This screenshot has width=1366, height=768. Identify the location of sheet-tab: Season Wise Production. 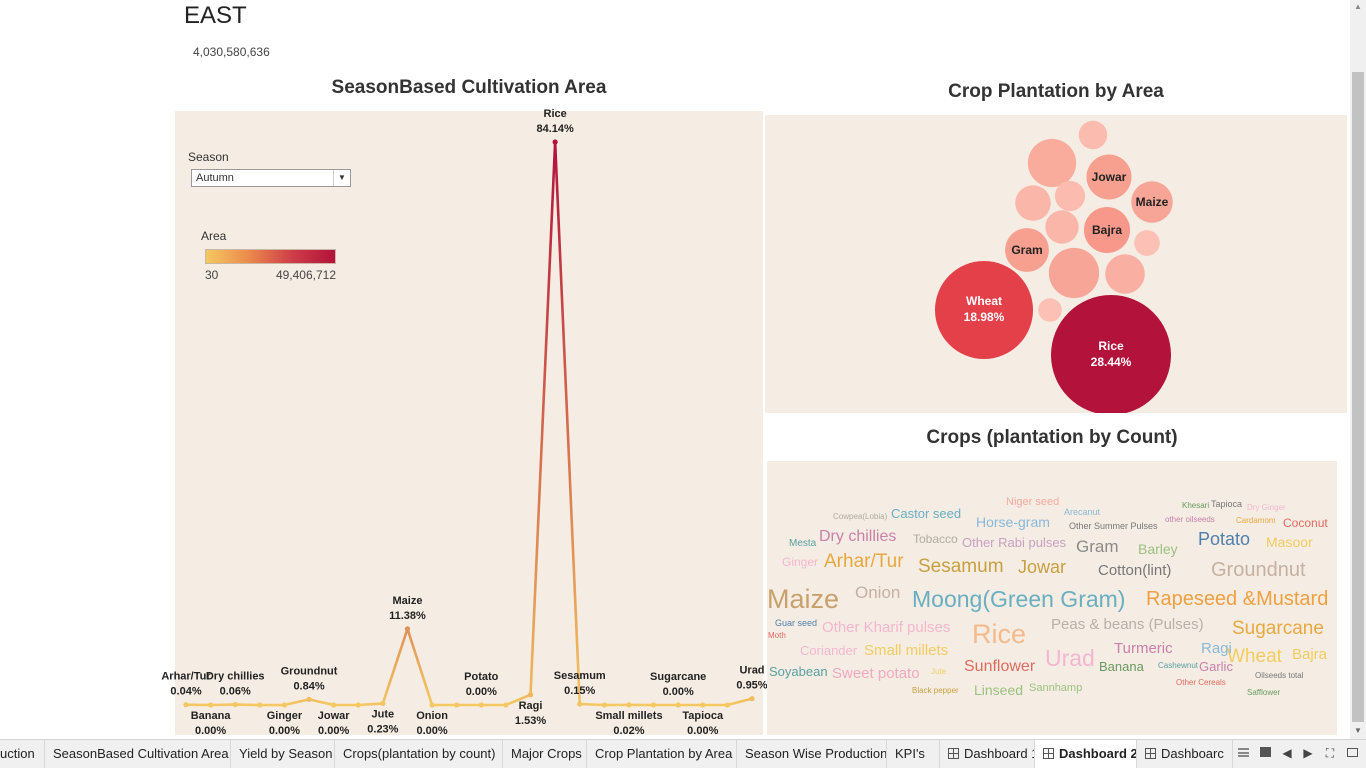
(812, 754).